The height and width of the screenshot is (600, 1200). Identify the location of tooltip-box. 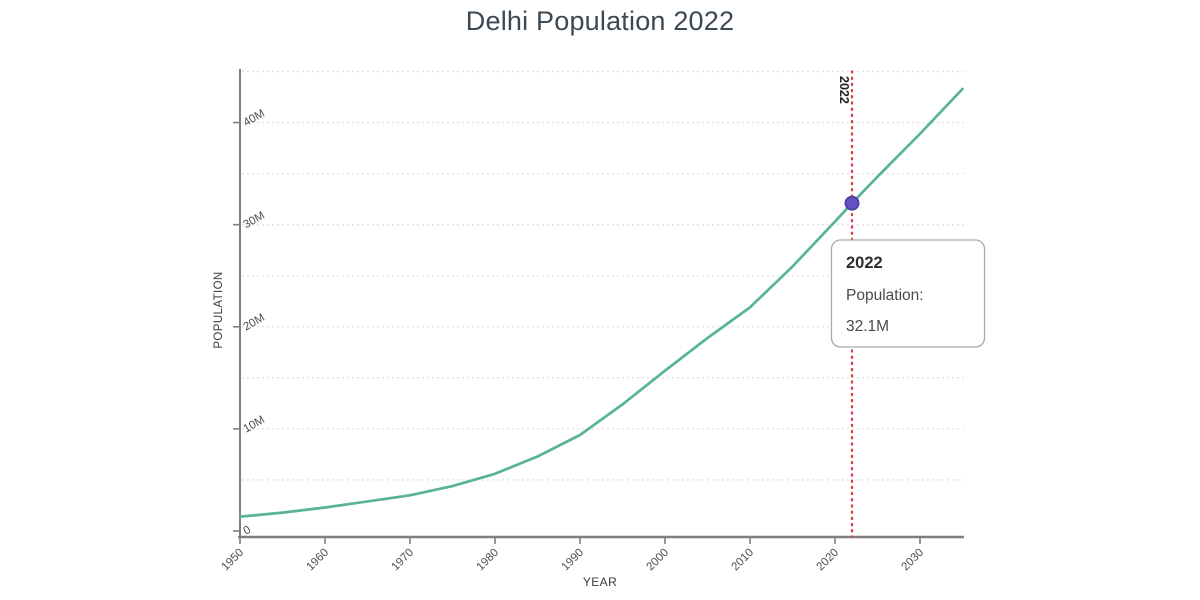
(908, 293).